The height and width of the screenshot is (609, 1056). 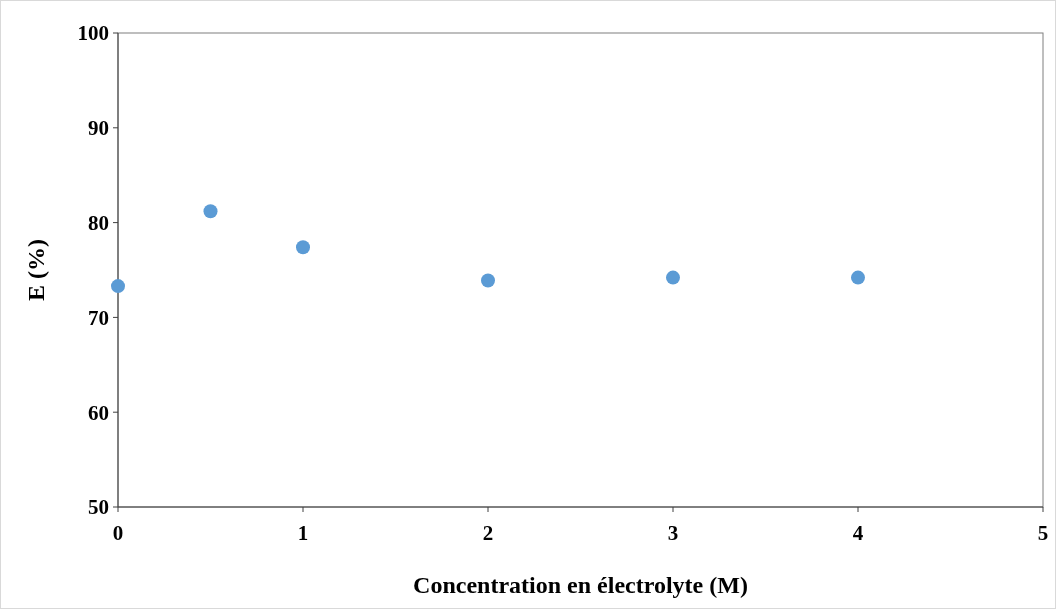 I want to click on y-tick-label: 50, so click(x=98, y=507).